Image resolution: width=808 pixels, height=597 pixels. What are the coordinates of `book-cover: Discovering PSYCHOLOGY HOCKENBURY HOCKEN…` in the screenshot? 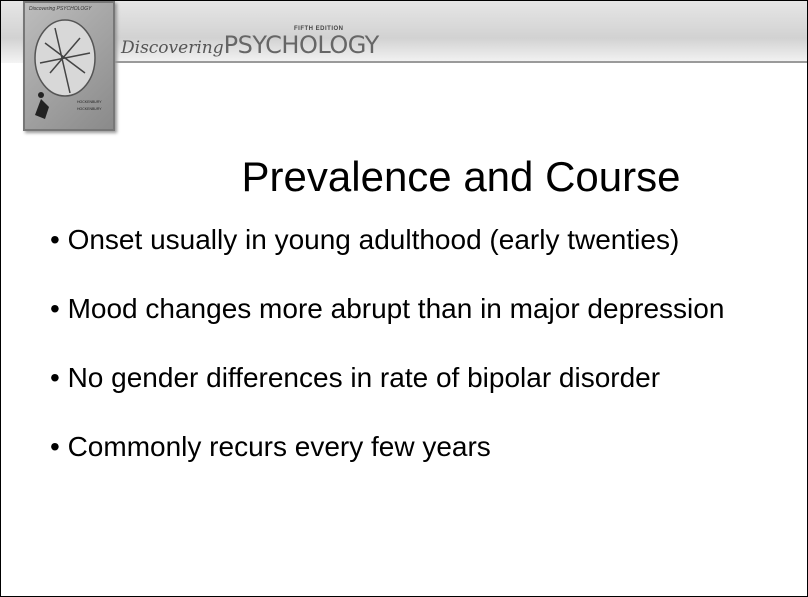 It's located at (69, 66).